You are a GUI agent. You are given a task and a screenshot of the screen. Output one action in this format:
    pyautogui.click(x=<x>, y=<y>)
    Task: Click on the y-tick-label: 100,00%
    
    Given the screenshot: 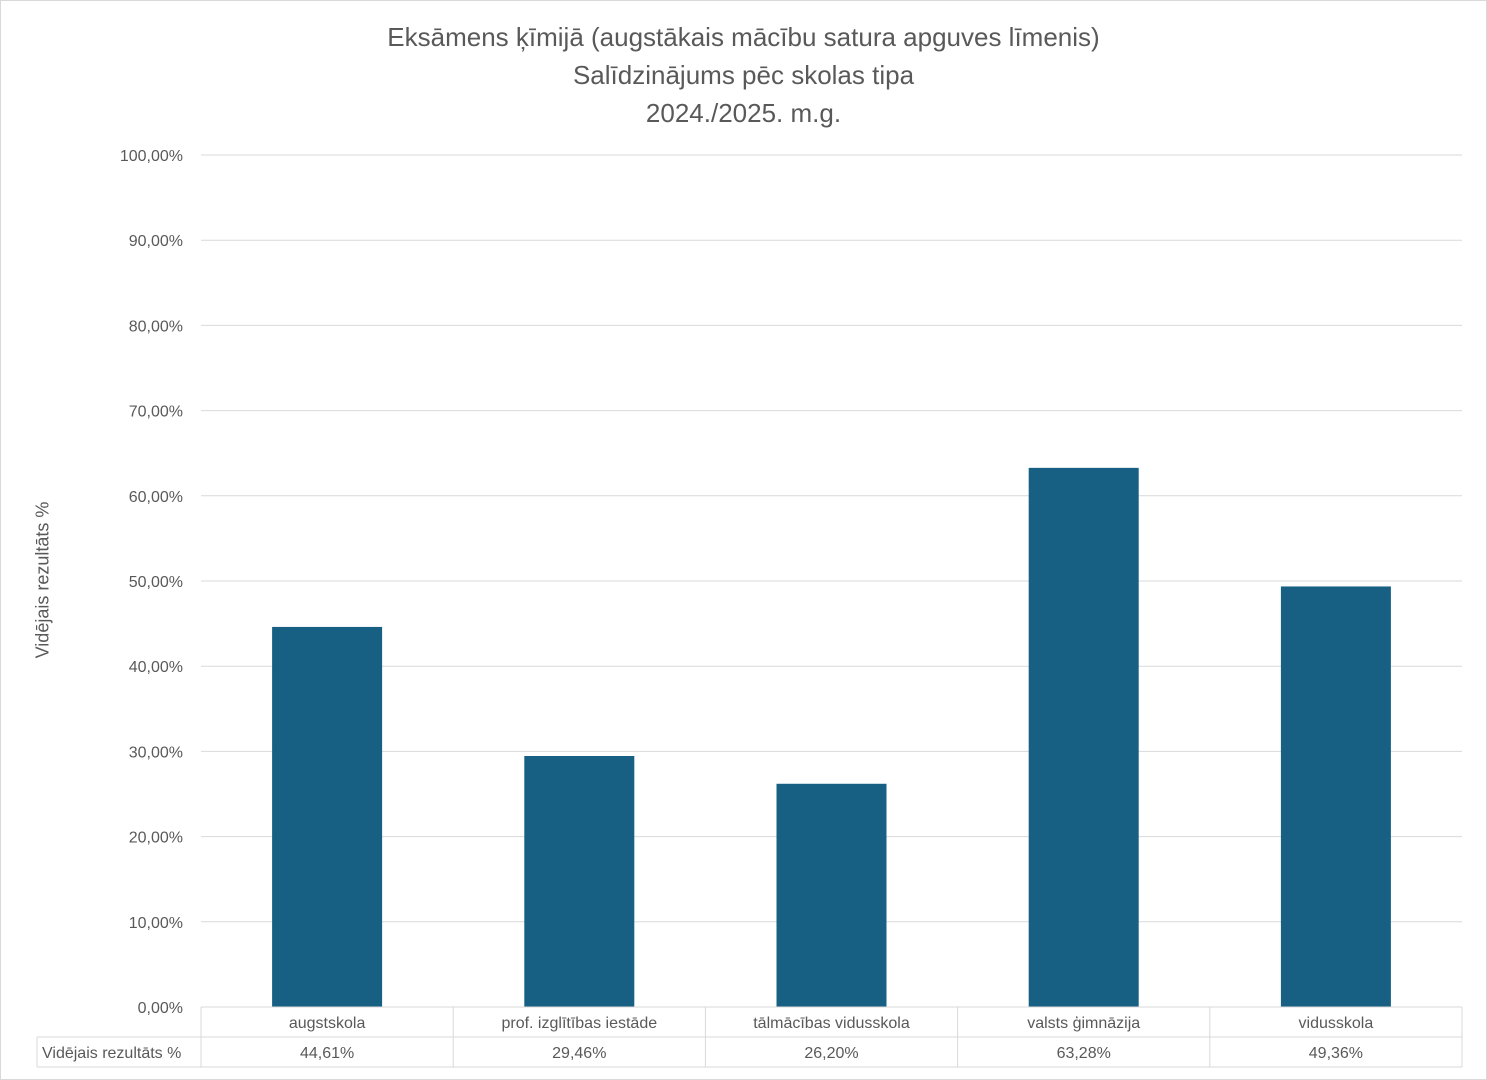 What is the action you would take?
    pyautogui.click(x=151, y=156)
    